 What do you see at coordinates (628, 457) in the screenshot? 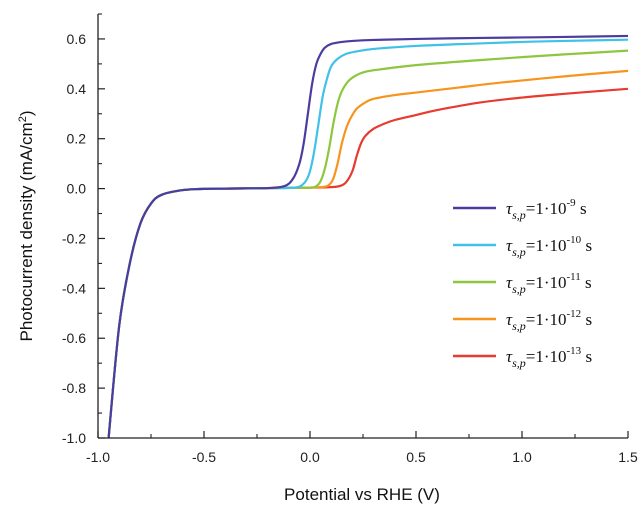
I see `x-tick-label: 1.5` at bounding box center [628, 457].